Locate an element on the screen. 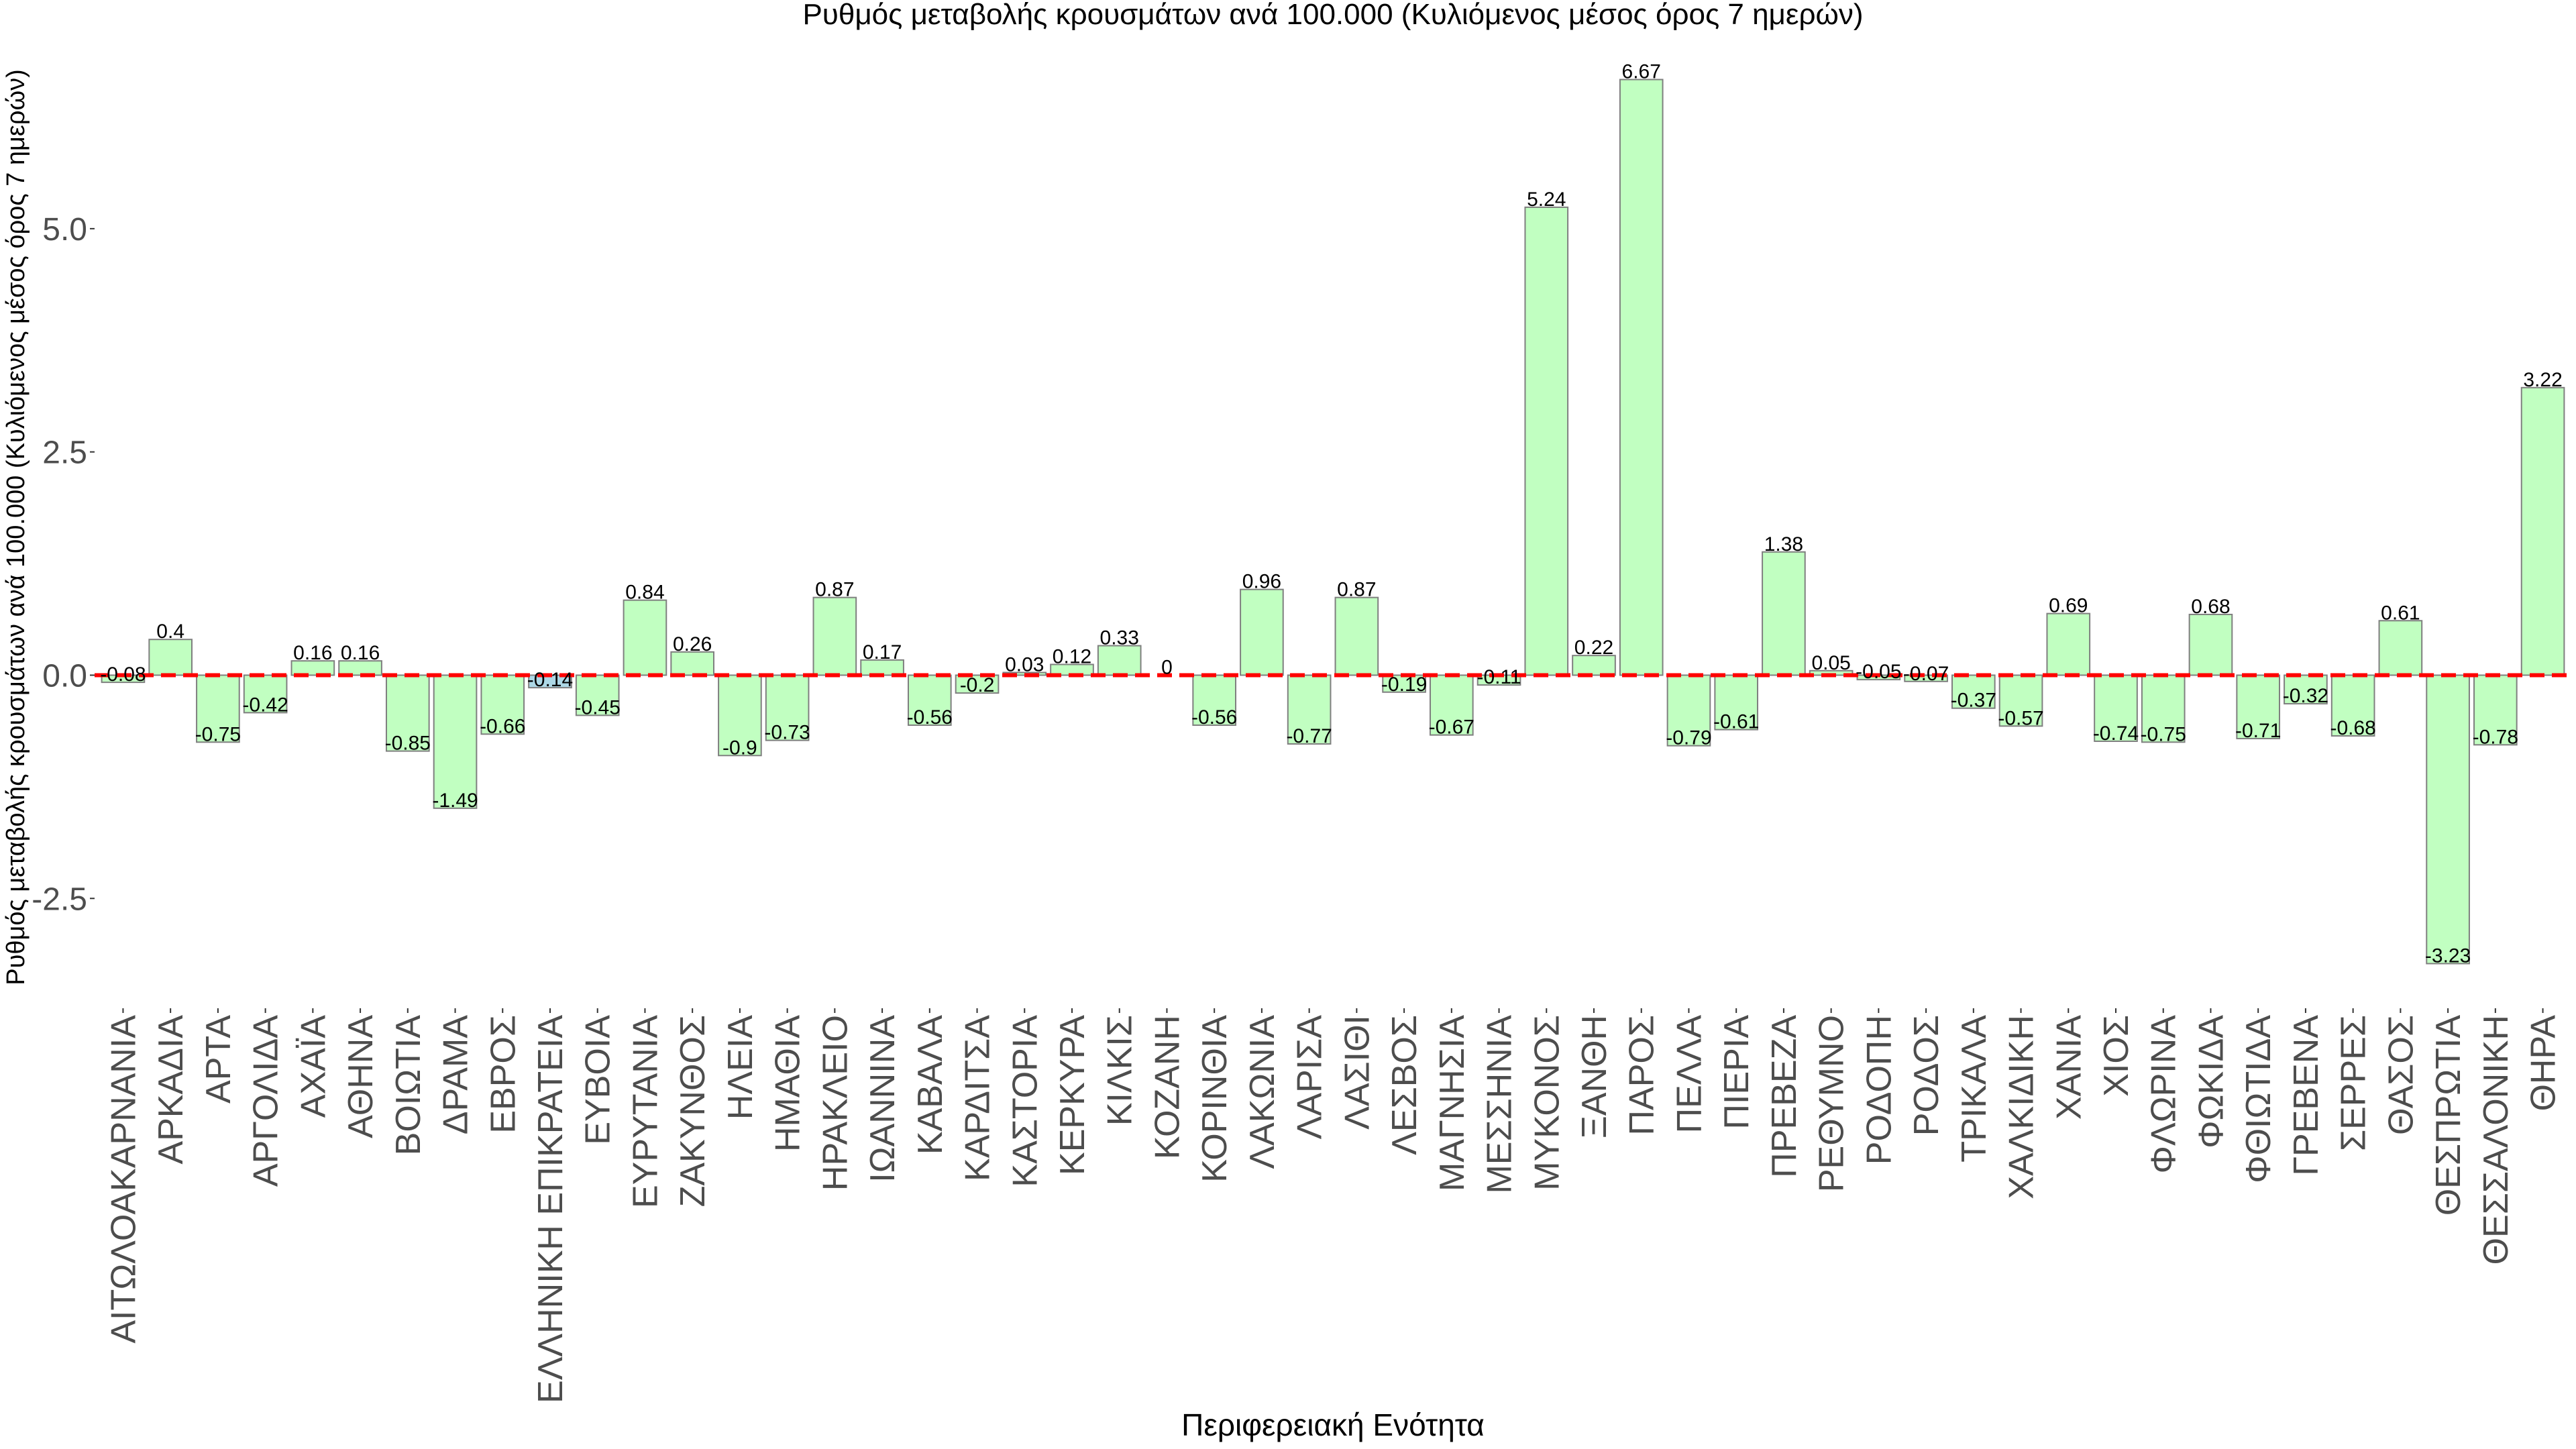  x-tick-label: ΡΟΔΟΣ is located at coordinates (1926, 1075).